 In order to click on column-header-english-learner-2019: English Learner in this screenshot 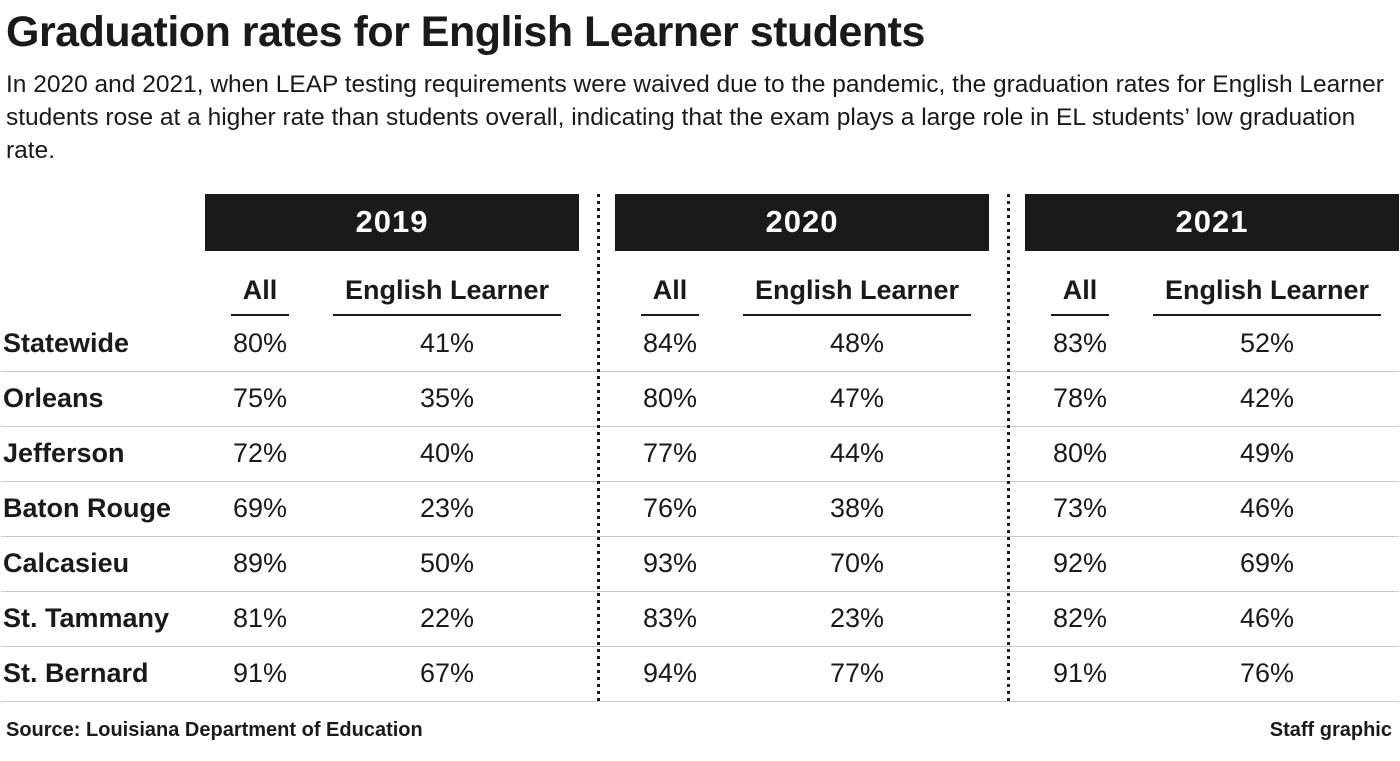, I will do `click(447, 295)`.